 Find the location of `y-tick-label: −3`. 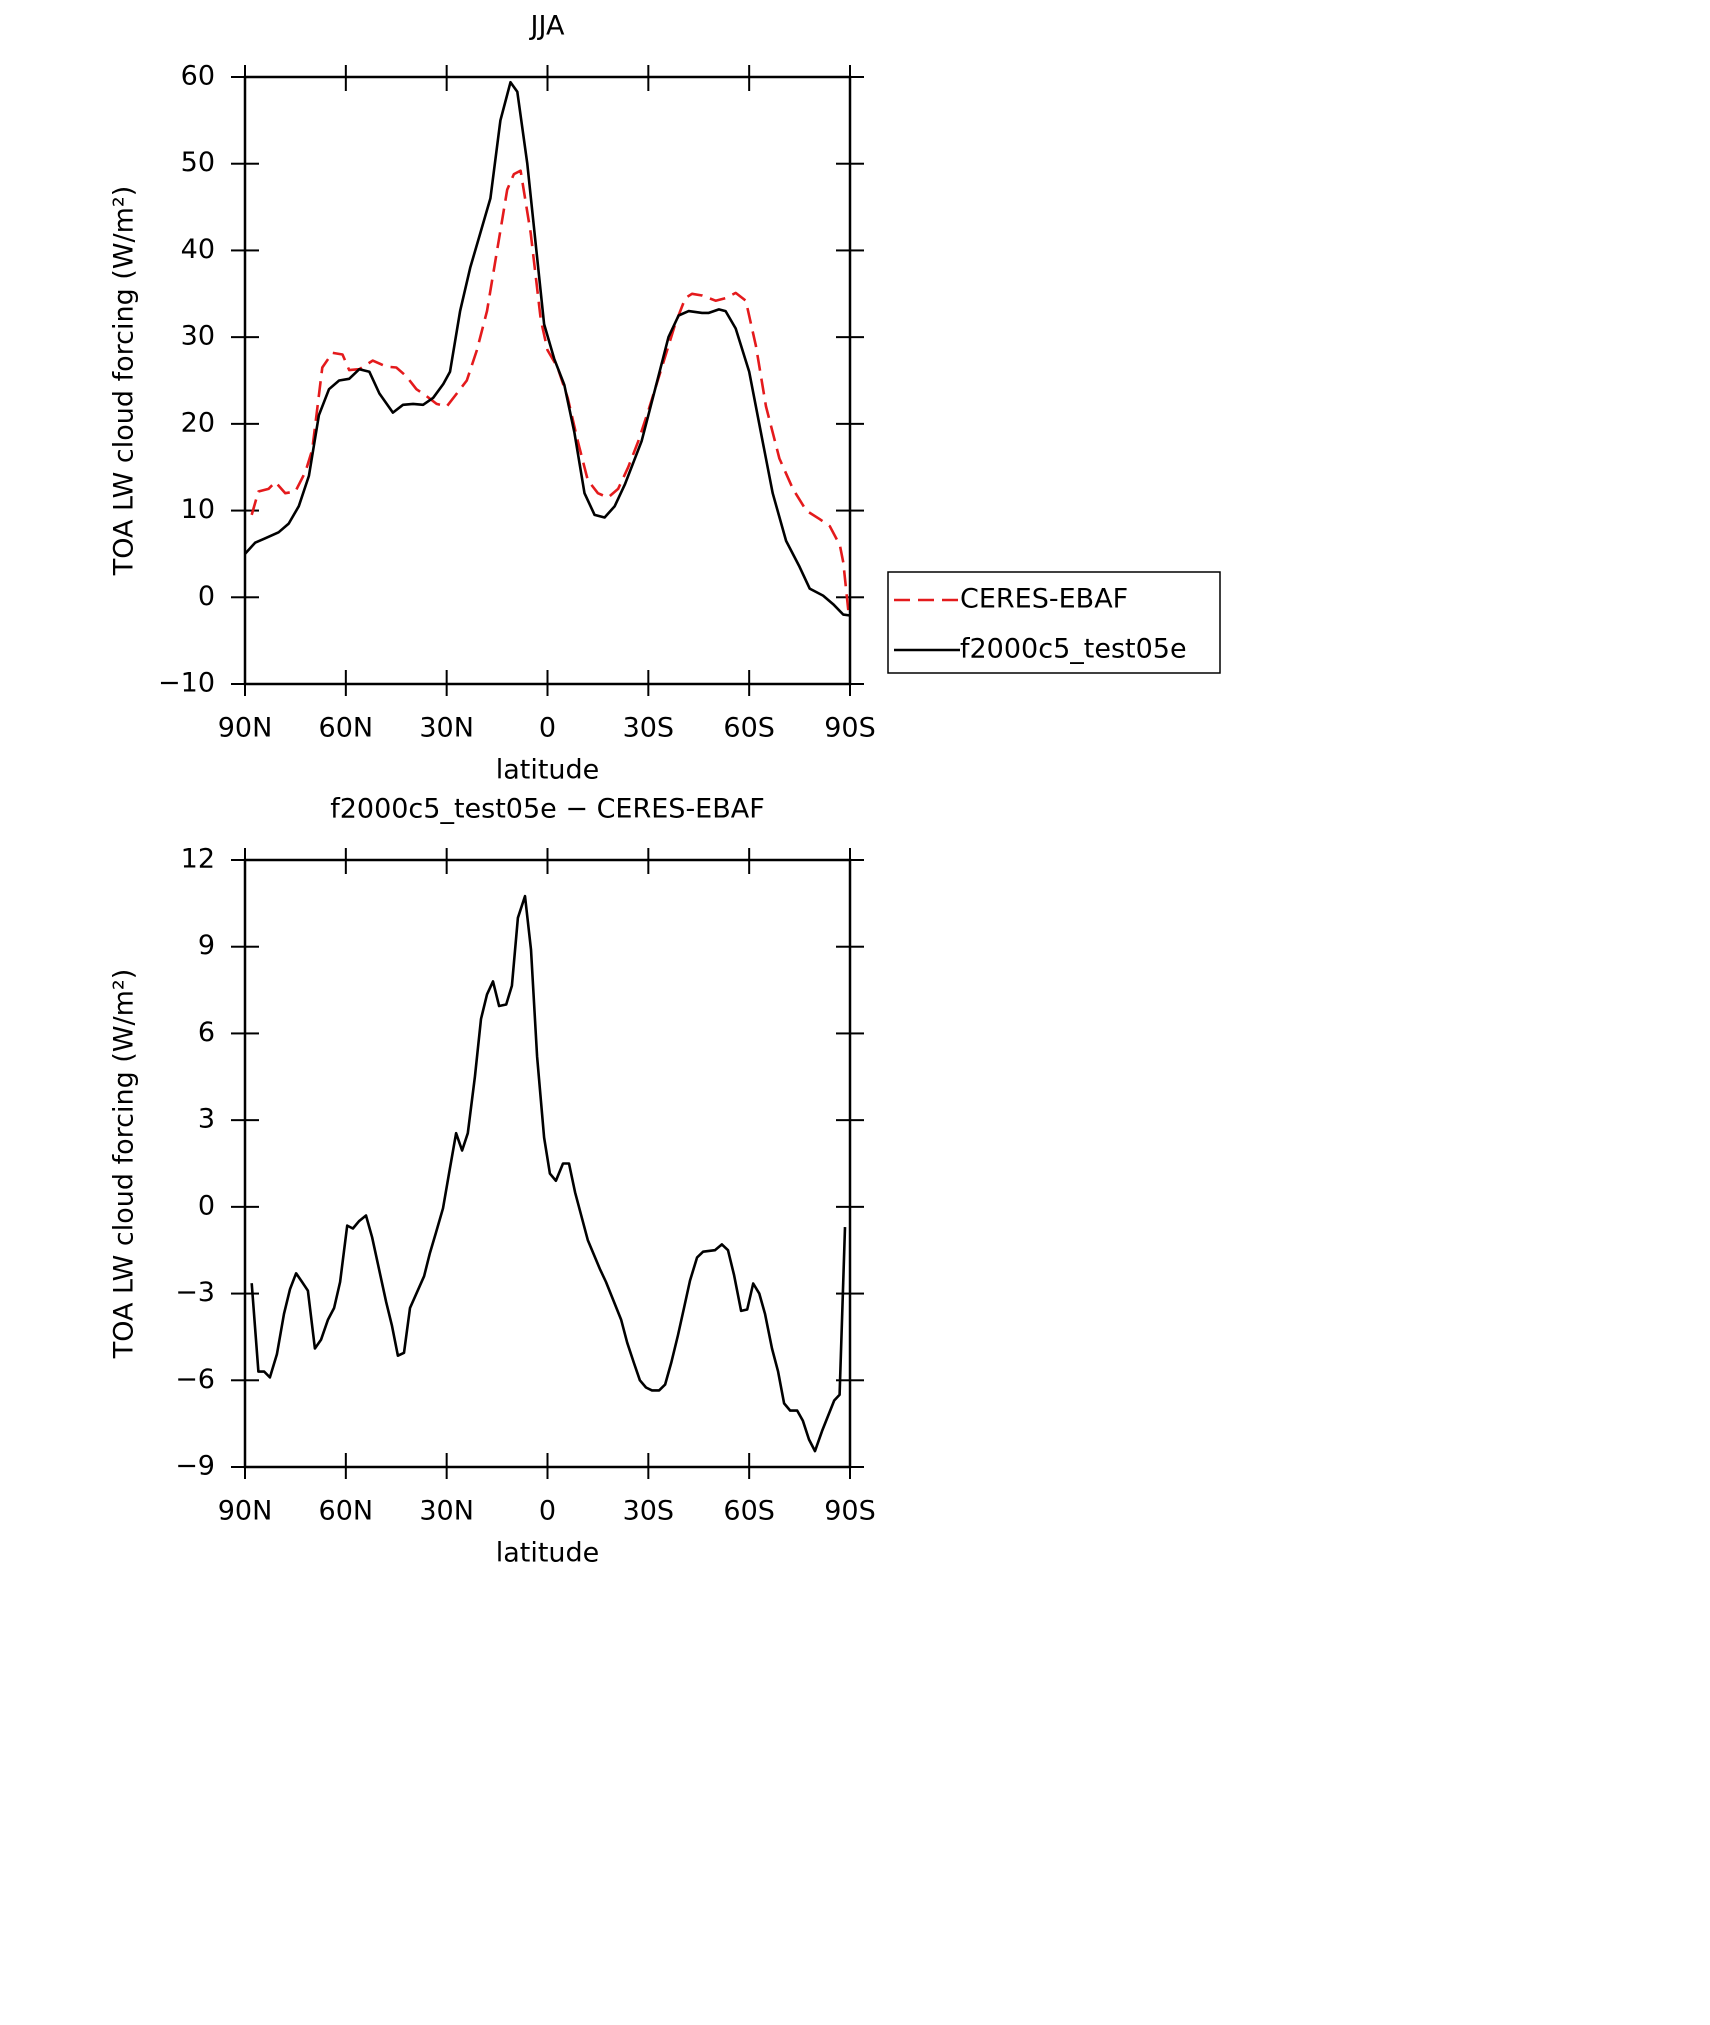

y-tick-label: −3 is located at coordinates (195, 1292).